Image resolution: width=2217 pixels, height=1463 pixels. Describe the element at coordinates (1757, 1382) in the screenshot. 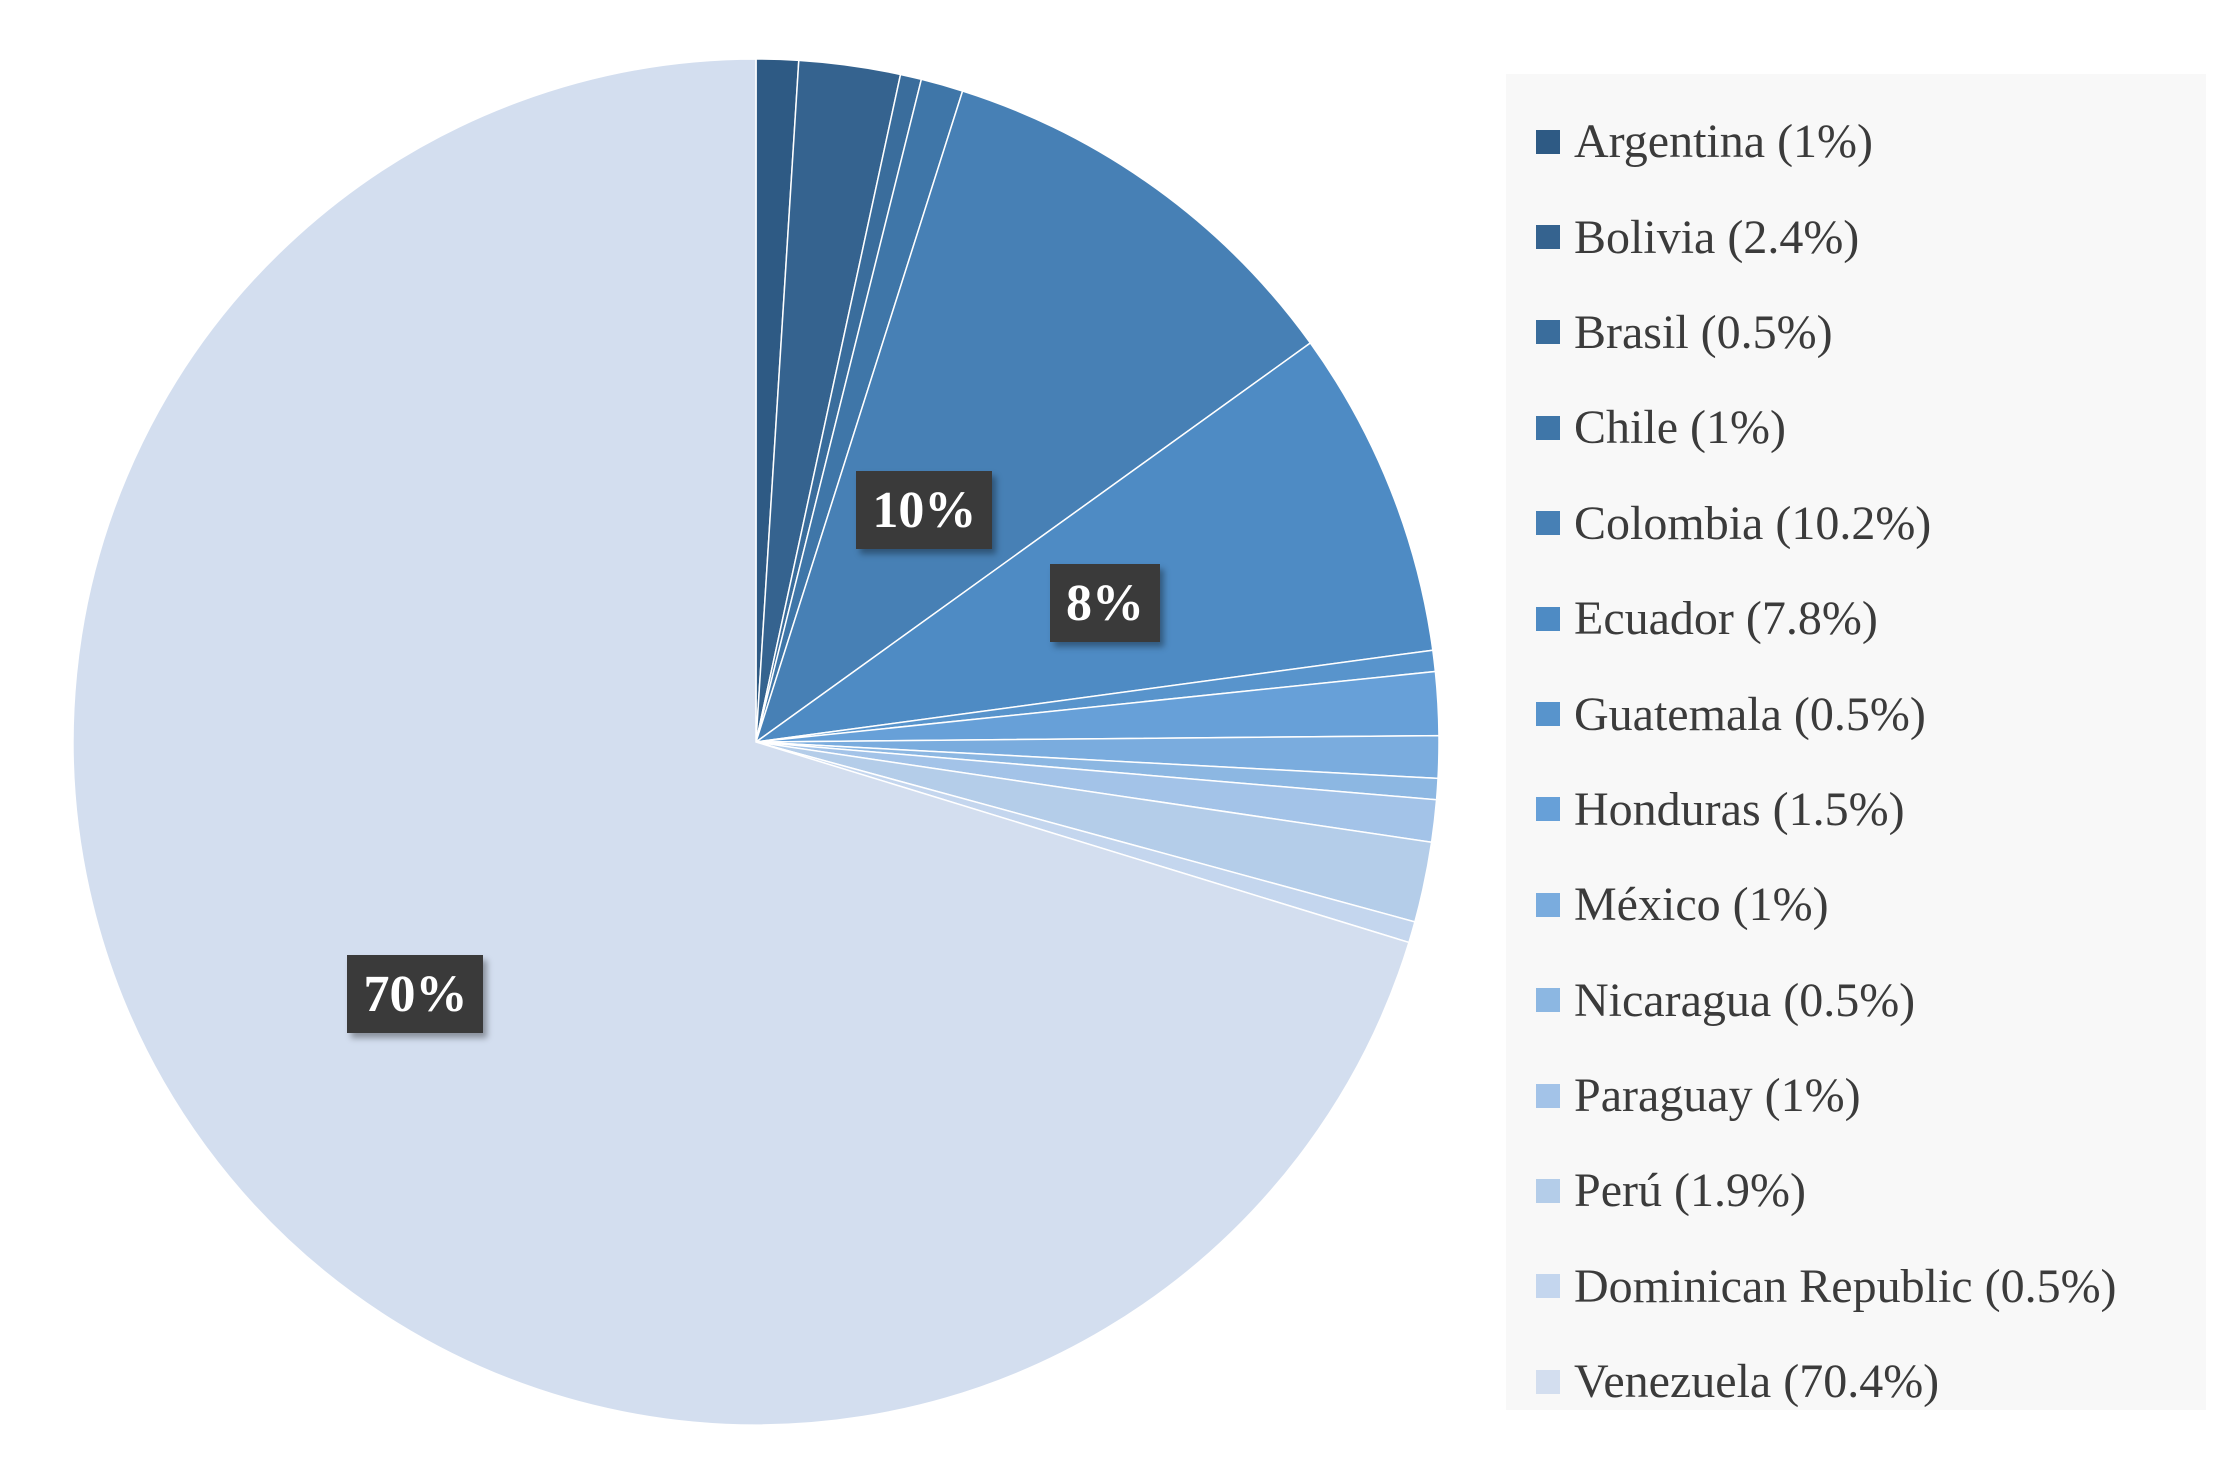

I see `legend-label: Venezuela (70.4%)` at that location.